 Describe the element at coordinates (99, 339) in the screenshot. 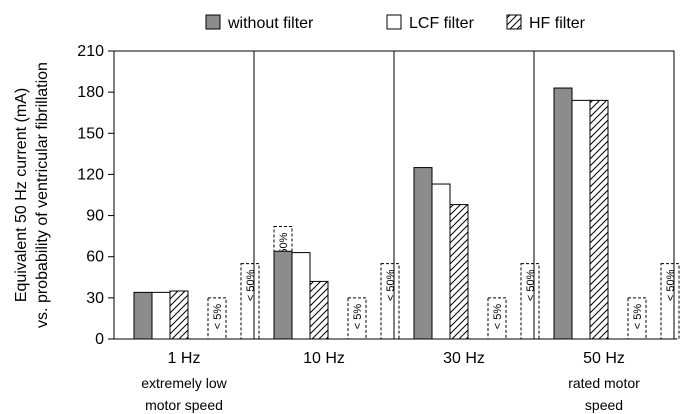

I see `y-tick-label: 0` at that location.